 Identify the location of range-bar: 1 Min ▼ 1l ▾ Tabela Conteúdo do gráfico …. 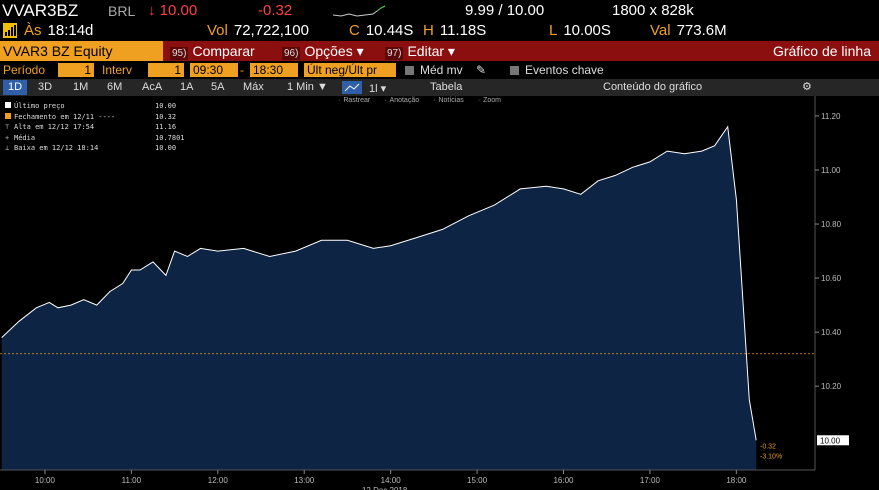
(439, 87).